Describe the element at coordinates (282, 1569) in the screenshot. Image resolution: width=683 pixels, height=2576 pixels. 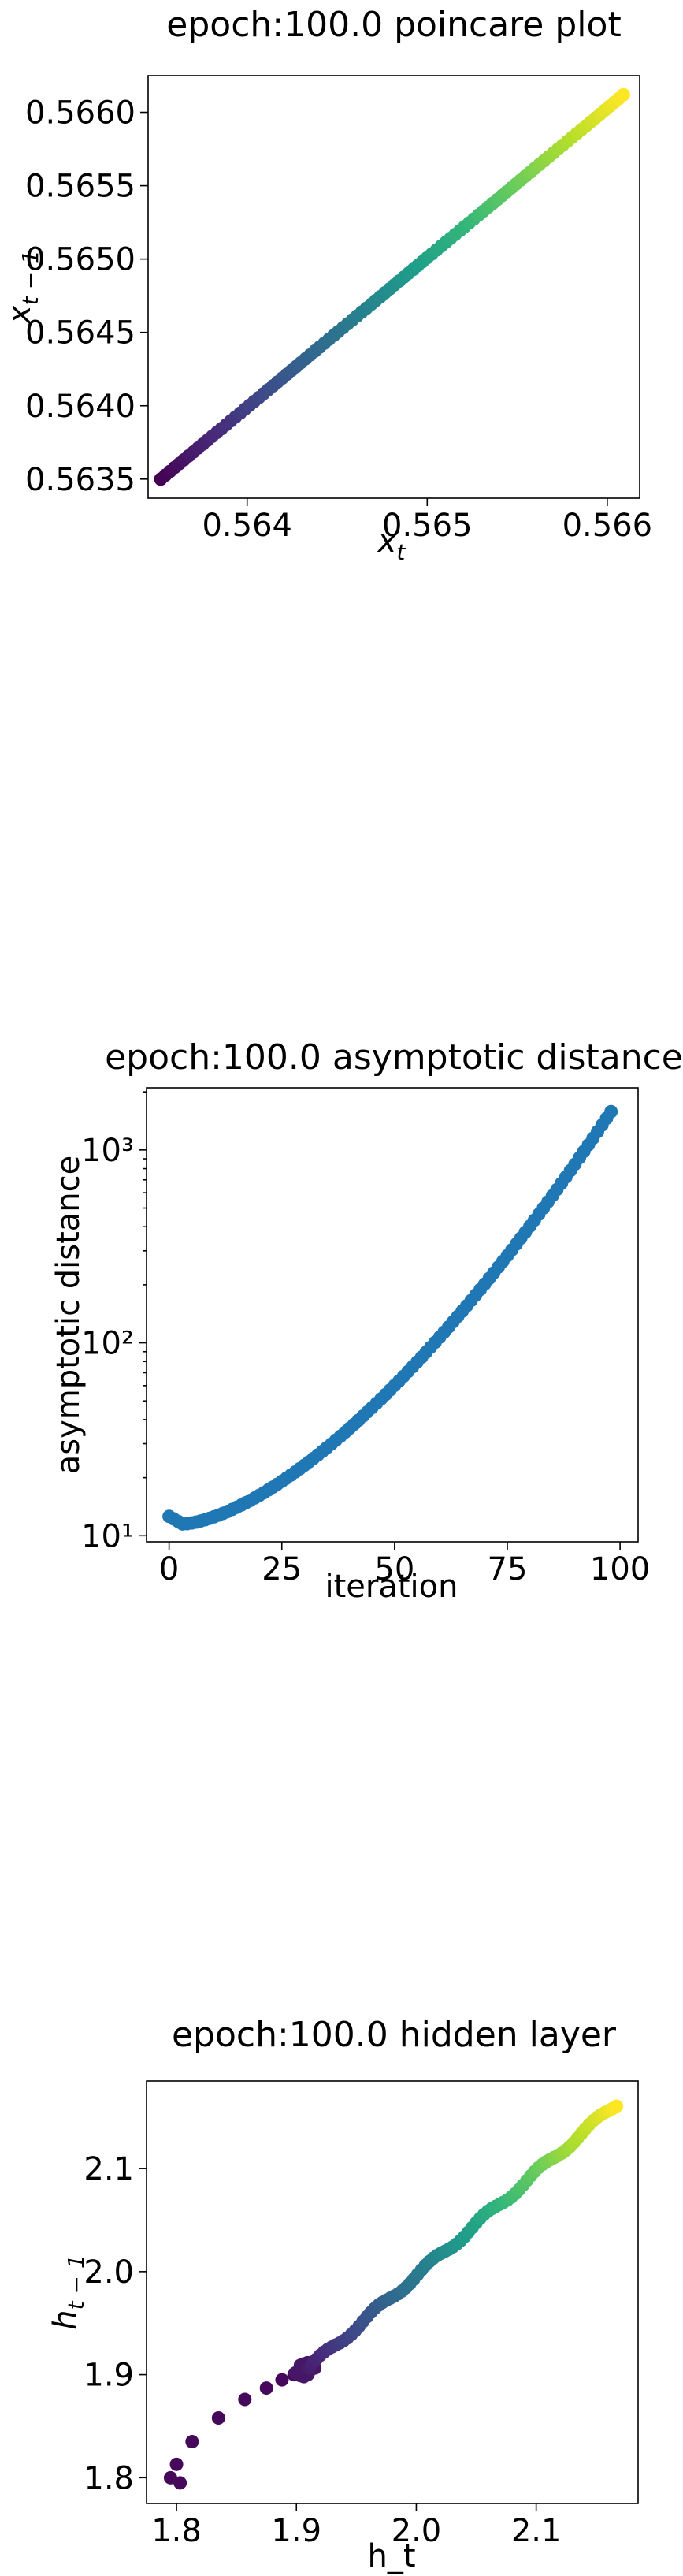
I see `x-tick-label: 25` at that location.